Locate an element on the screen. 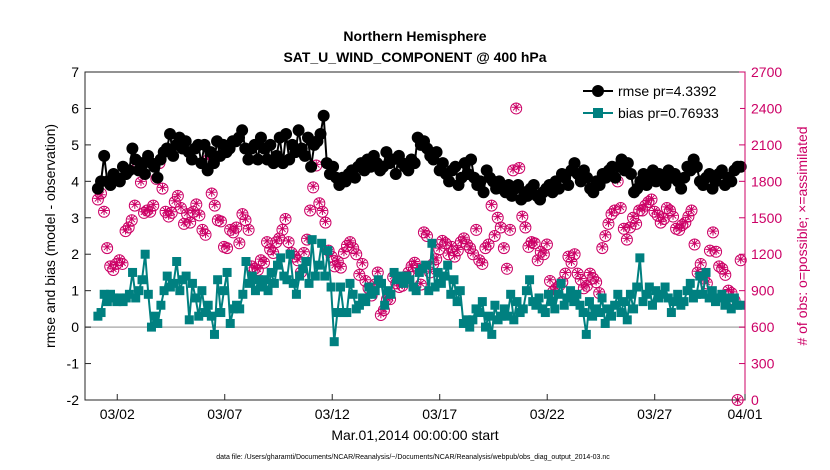  legend: rmse pr=4.3392 bias pr=0.76933 is located at coordinates (659, 101).